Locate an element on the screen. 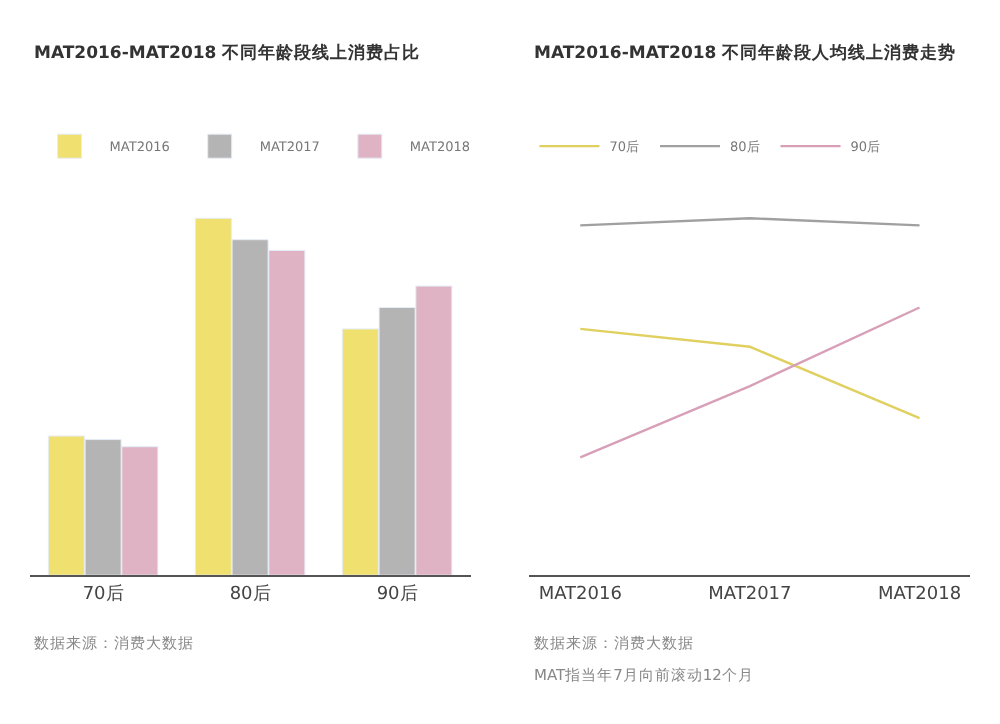 This screenshot has width=1000, height=724. x-tick-label: 70后 is located at coordinates (103, 593).